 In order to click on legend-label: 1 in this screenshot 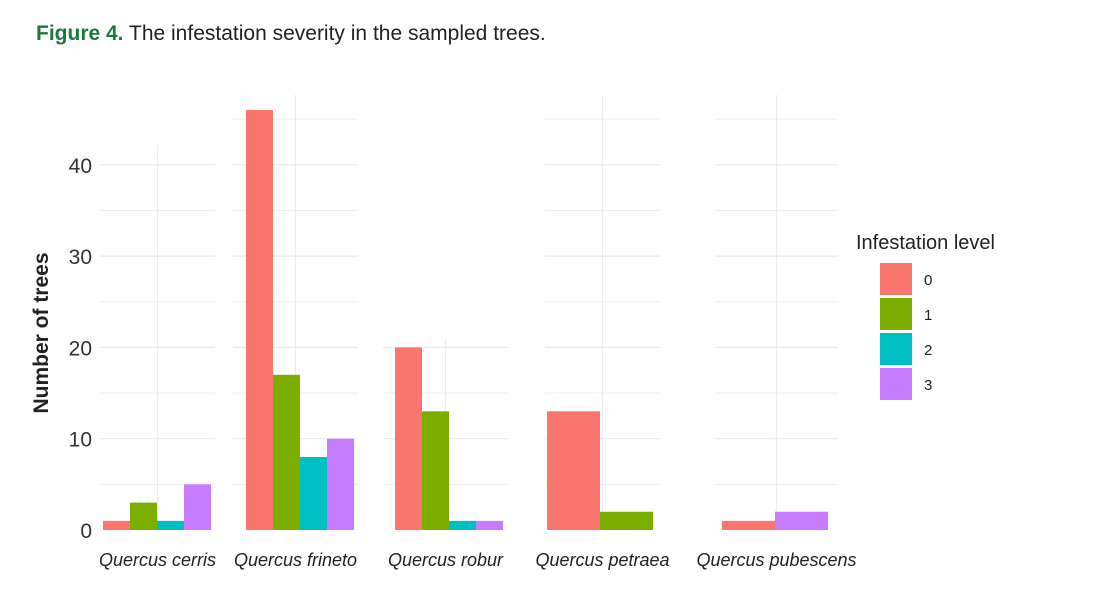, I will do `click(928, 315)`.